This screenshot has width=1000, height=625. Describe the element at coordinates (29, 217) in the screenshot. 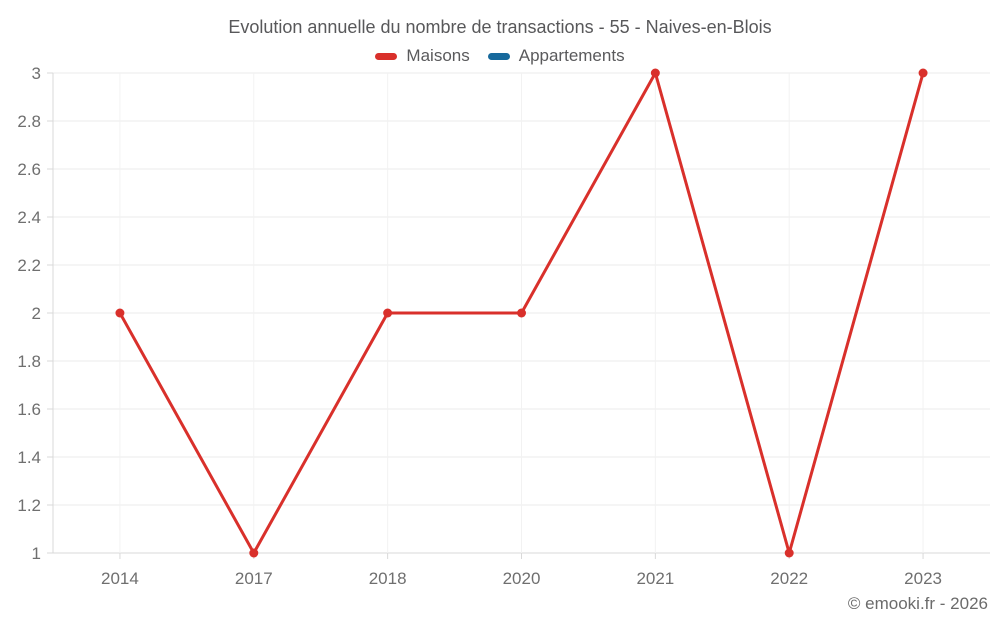

I see `y-tick-label: 2.4` at that location.